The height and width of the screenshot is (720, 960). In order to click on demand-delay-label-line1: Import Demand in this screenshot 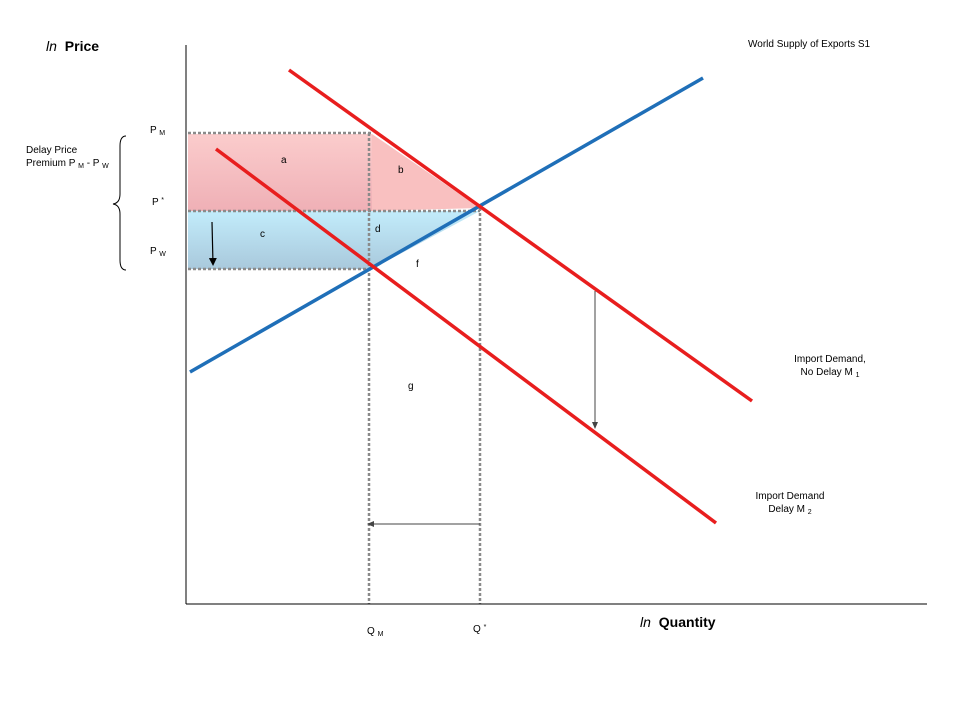, I will do `click(790, 496)`.